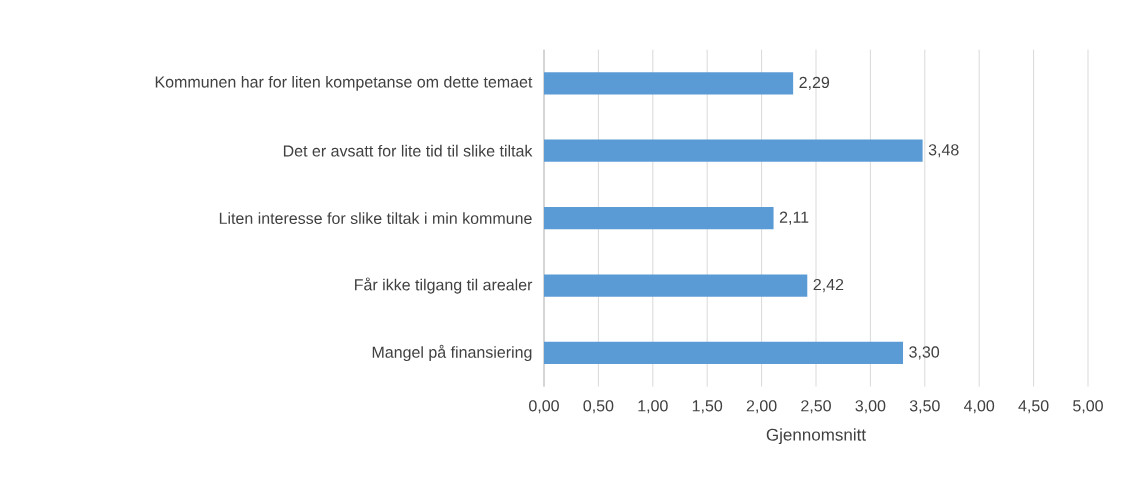 The height and width of the screenshot is (481, 1128). I want to click on x-tick-label: 4,00, so click(979, 407).